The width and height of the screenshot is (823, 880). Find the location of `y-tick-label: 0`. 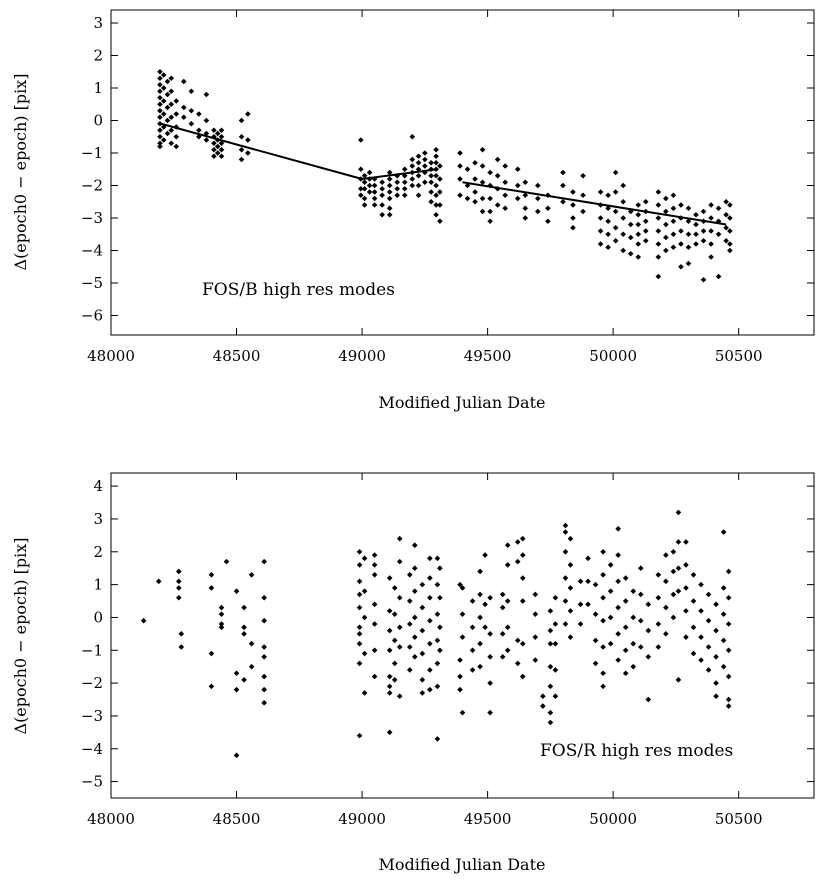

y-tick-label: 0 is located at coordinates (98, 617).